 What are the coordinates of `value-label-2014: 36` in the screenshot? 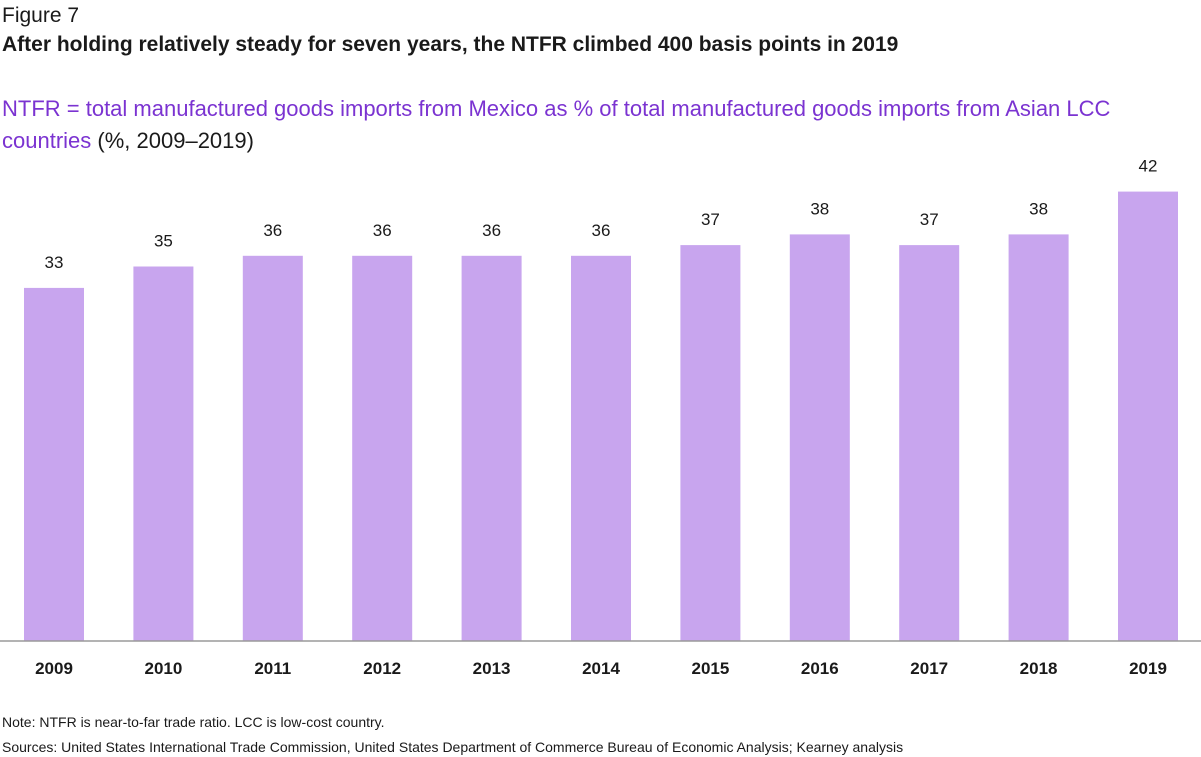 It's located at (601, 230).